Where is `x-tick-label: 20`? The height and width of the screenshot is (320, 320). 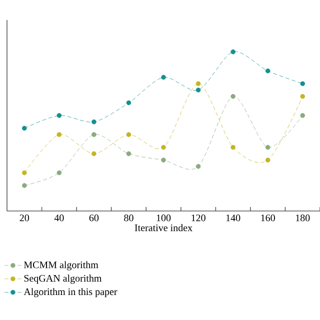 x-tick-label: 20 is located at coordinates (25, 218).